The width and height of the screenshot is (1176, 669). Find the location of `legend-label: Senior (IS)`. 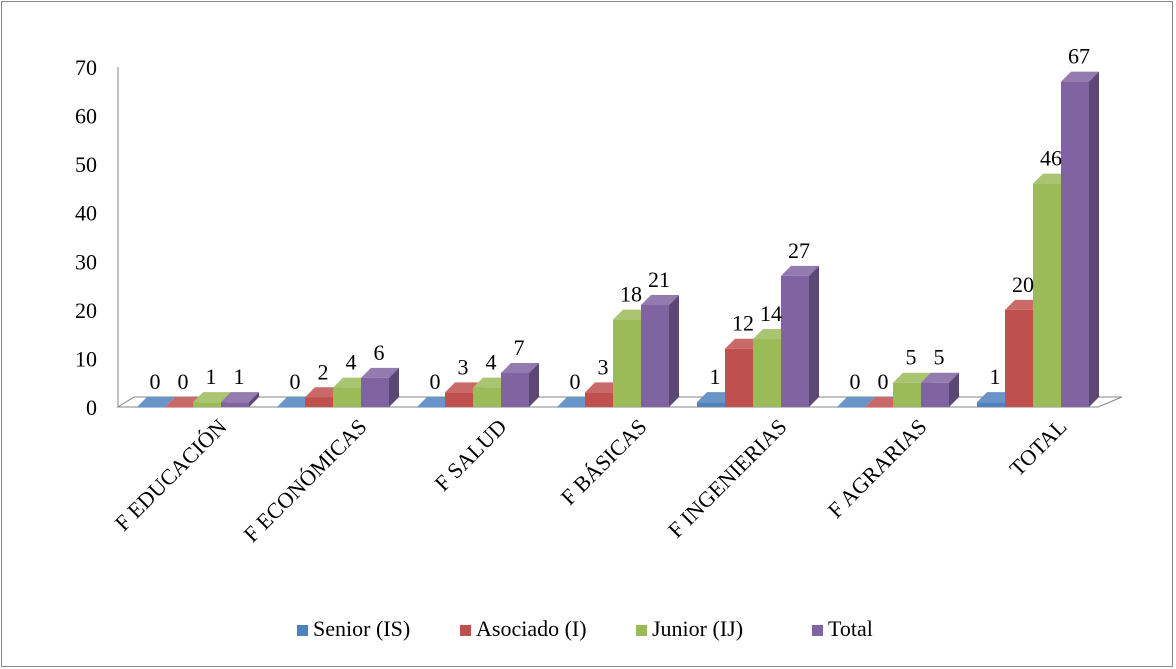

legend-label: Senior (IS) is located at coordinates (361, 628).